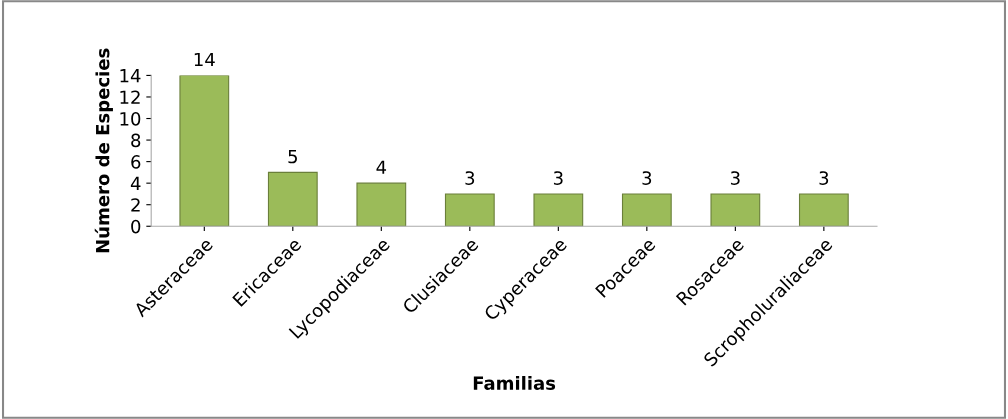 This screenshot has height=419, width=1008. Describe the element at coordinates (514, 382) in the screenshot. I see `x-axis-title: Familias` at that location.